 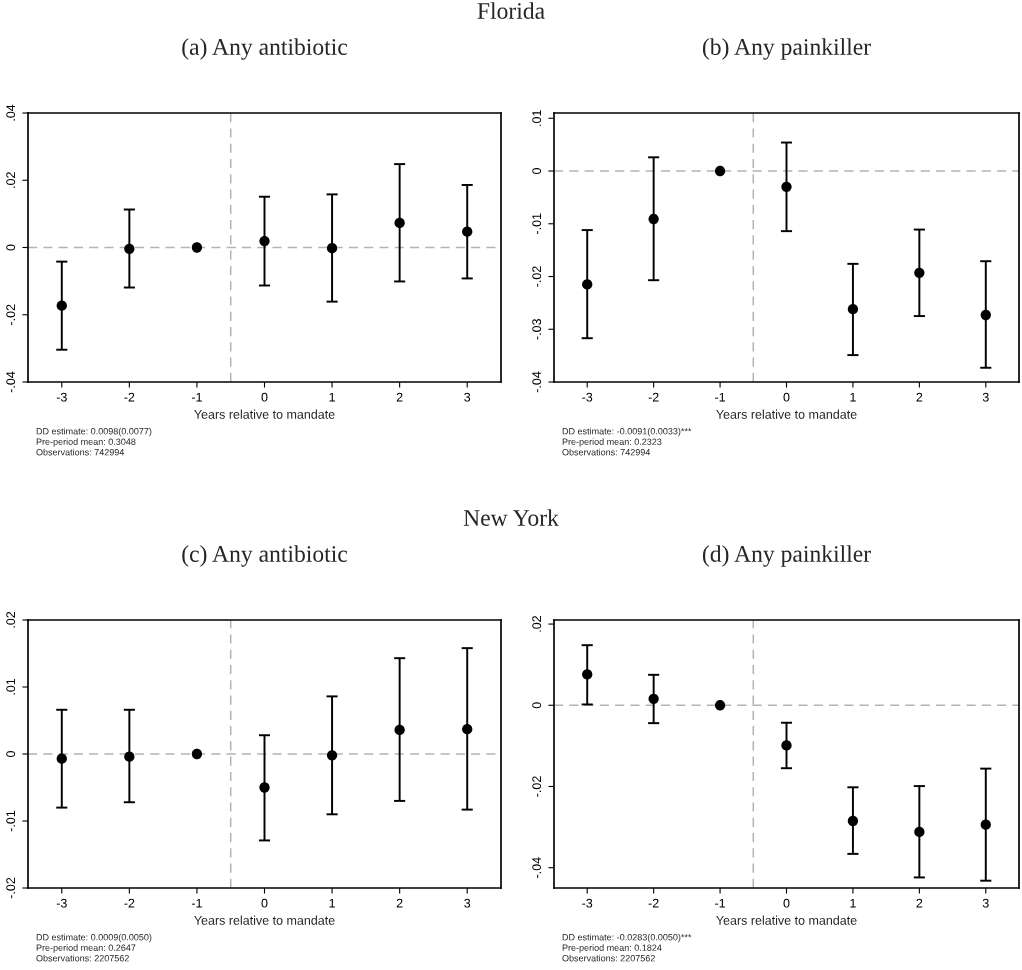 What do you see at coordinates (265, 49) in the screenshot?
I see `chart-title: (a) Any antibiotic` at bounding box center [265, 49].